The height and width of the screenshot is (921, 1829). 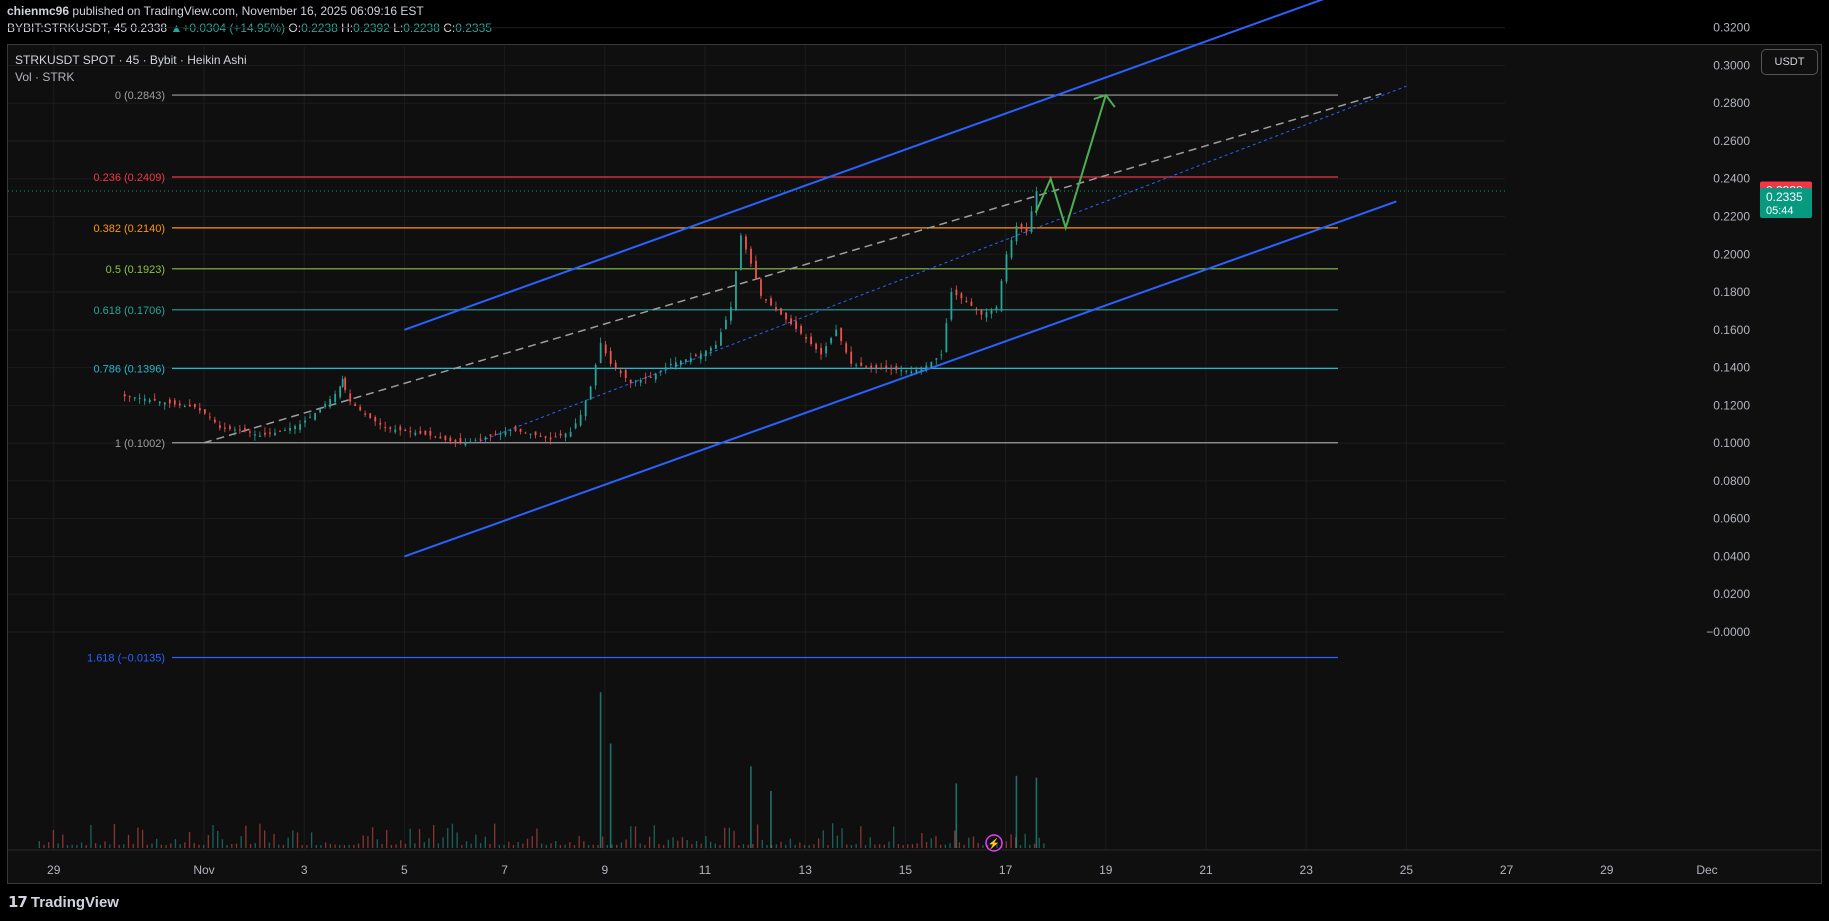 I want to click on time-axis-tick: Nov, so click(x=203, y=870).